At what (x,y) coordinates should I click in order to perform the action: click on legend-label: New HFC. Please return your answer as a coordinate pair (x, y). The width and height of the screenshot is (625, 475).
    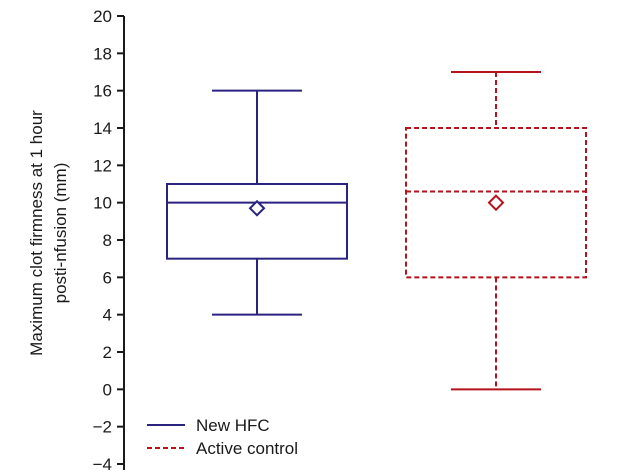
    Looking at the image, I should click on (233, 425).